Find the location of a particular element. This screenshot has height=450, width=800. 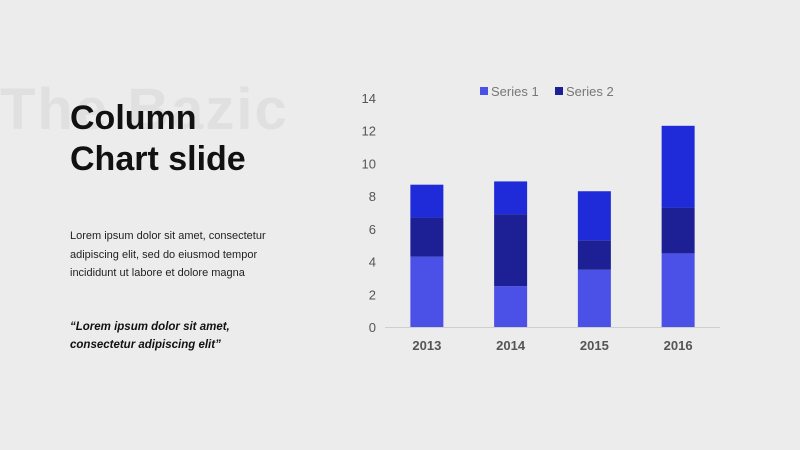

x-tick-label: 2016 is located at coordinates (678, 345).